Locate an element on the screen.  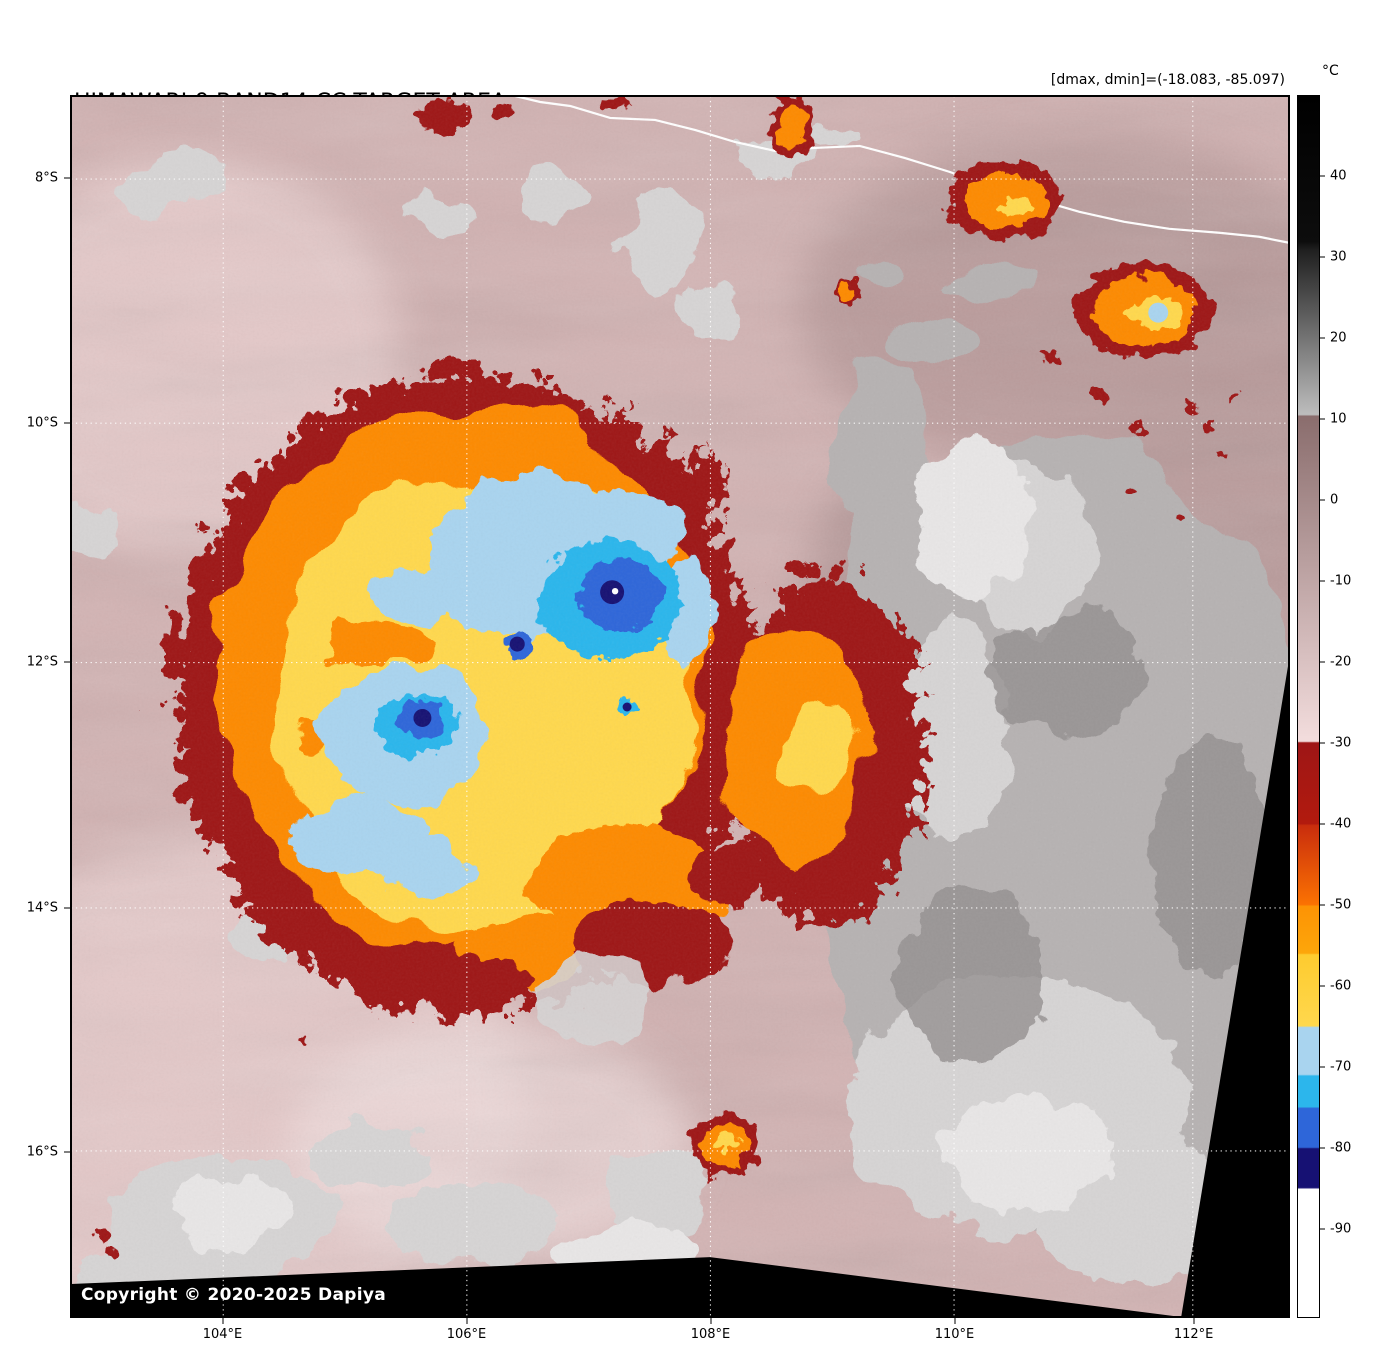
temperature-colorbar is located at coordinates (1308, 706).